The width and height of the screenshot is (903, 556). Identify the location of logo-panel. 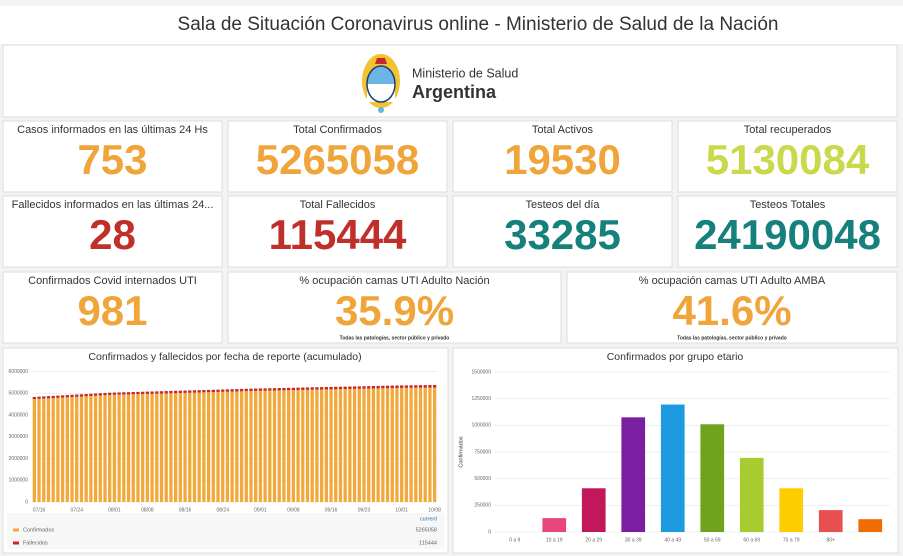
(450, 81).